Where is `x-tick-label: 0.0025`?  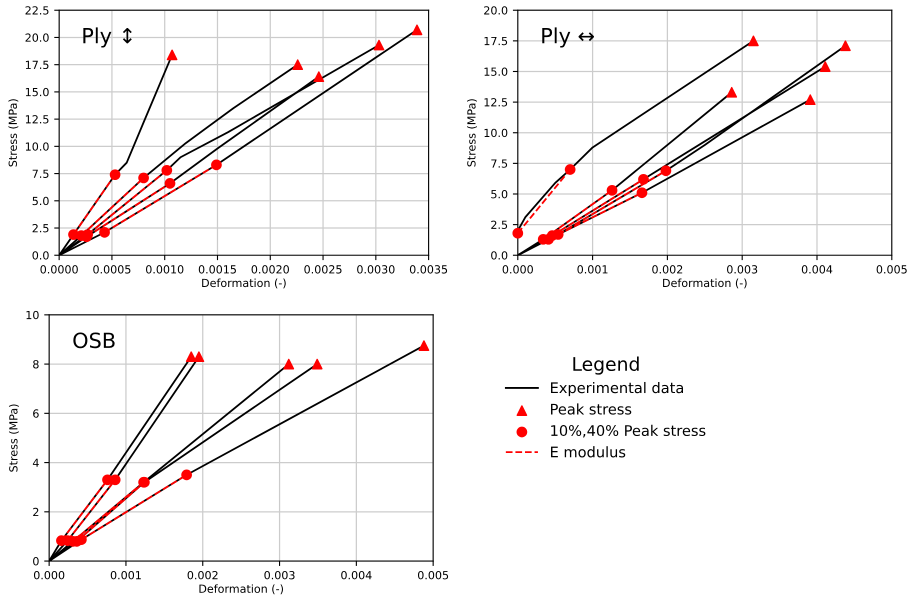
x-tick-label: 0.0025 is located at coordinates (323, 269).